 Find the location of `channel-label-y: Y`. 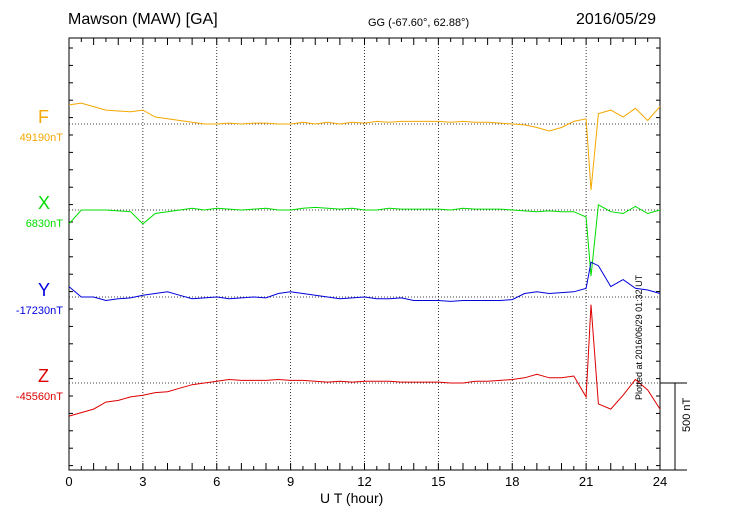

channel-label-y: Y is located at coordinates (44, 290).